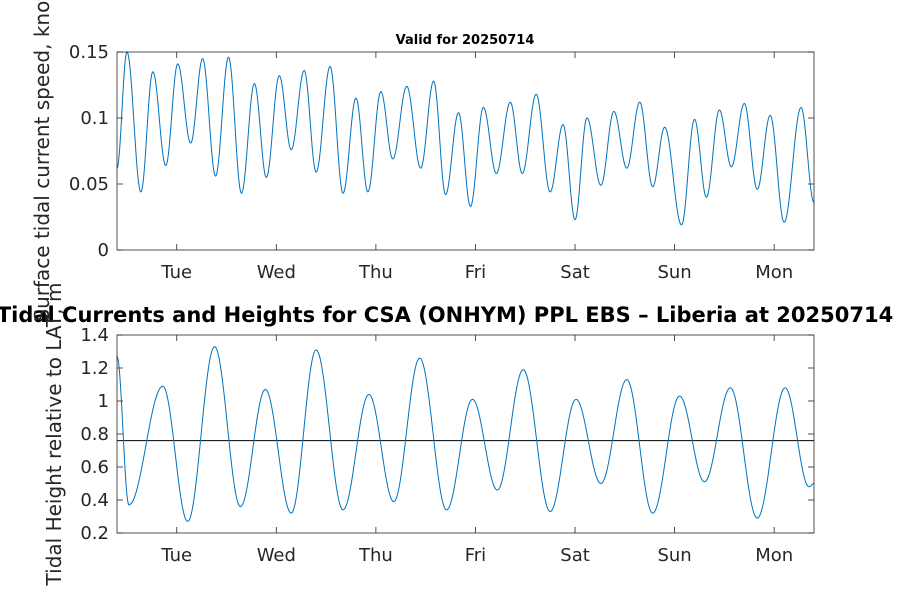 The image size is (900, 600). Describe the element at coordinates (94, 467) in the screenshot. I see `y-tick-label: 0.6` at that location.